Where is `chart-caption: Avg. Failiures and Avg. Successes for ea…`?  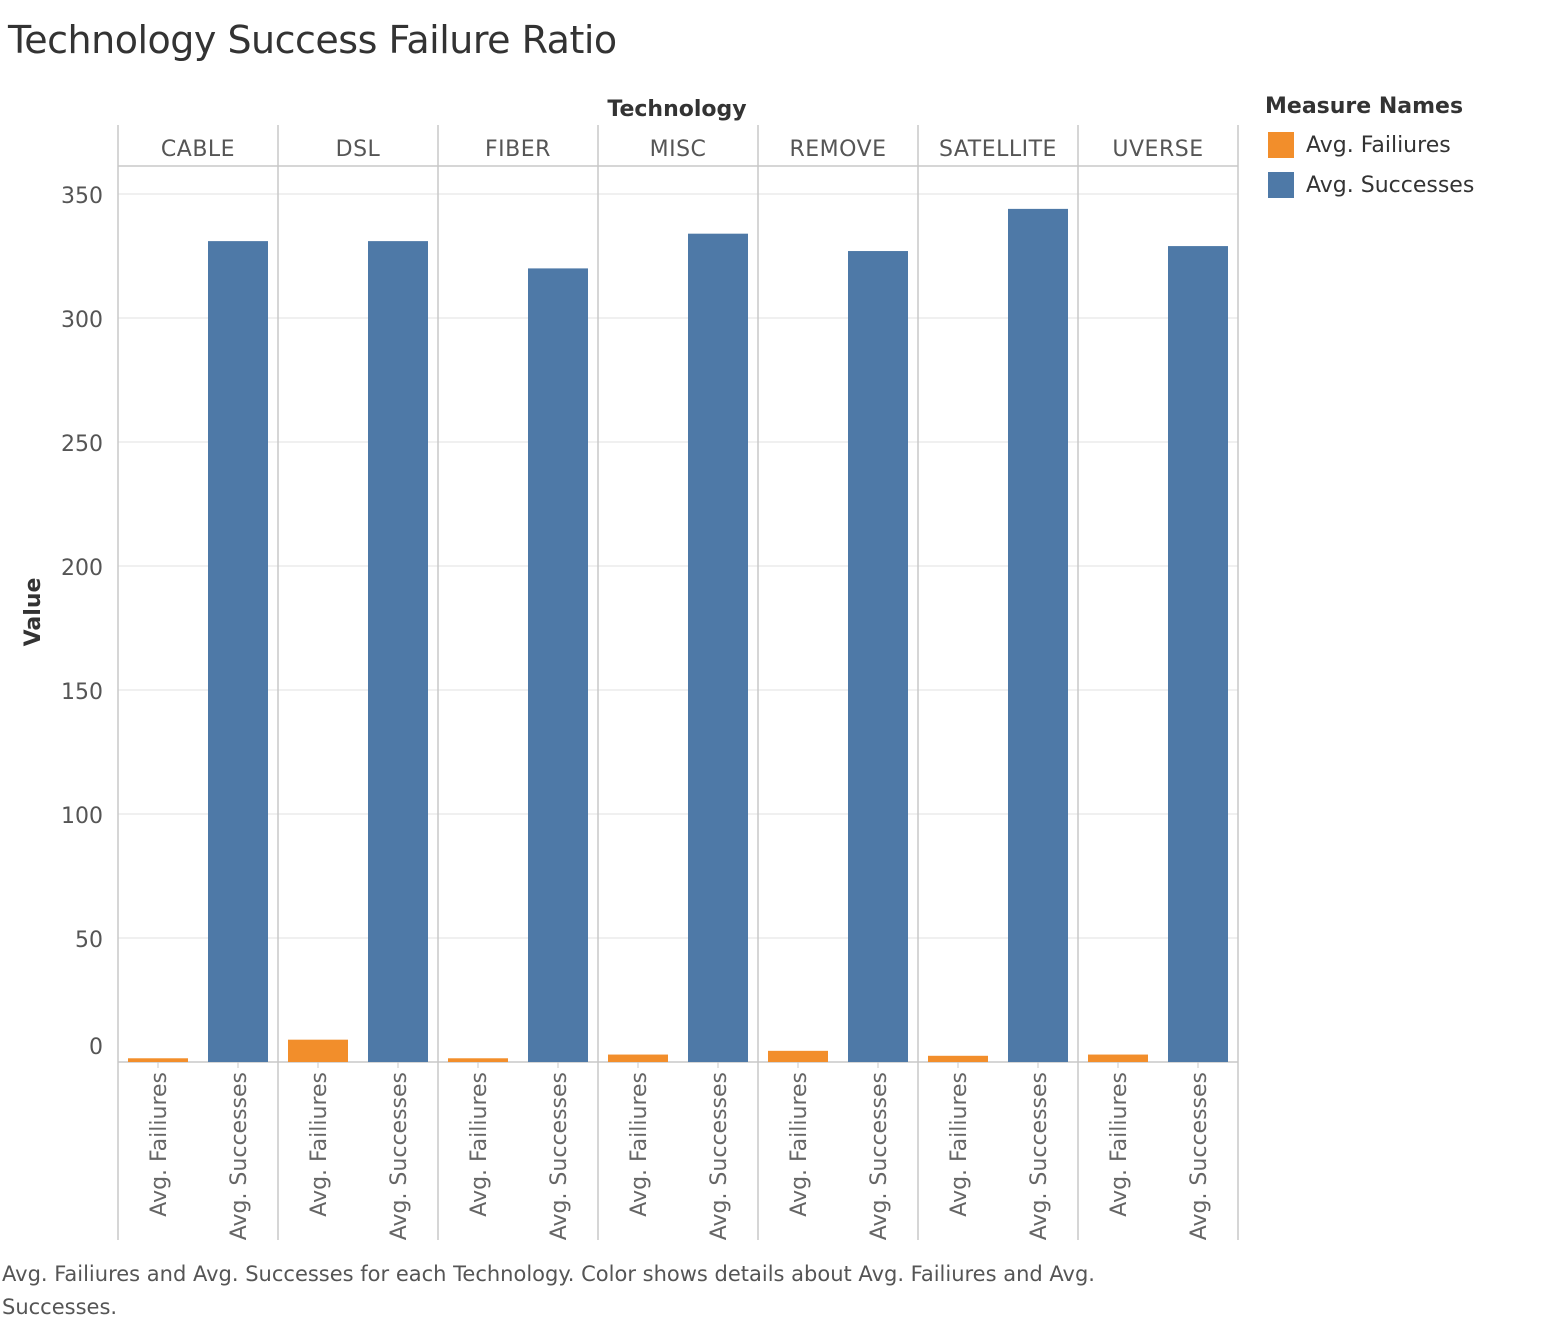 chart-caption: Avg. Failiures and Avg. Successes for ea… is located at coordinates (548, 1290).